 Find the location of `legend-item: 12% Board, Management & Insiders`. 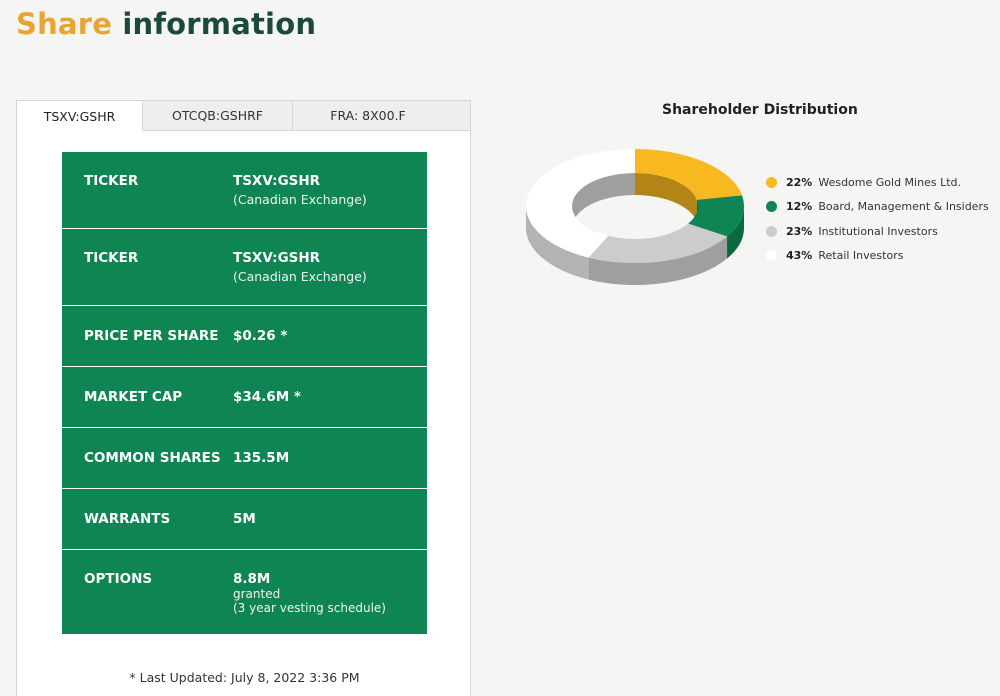

legend-item: 12% Board, Management & Insiders is located at coordinates (881, 207).